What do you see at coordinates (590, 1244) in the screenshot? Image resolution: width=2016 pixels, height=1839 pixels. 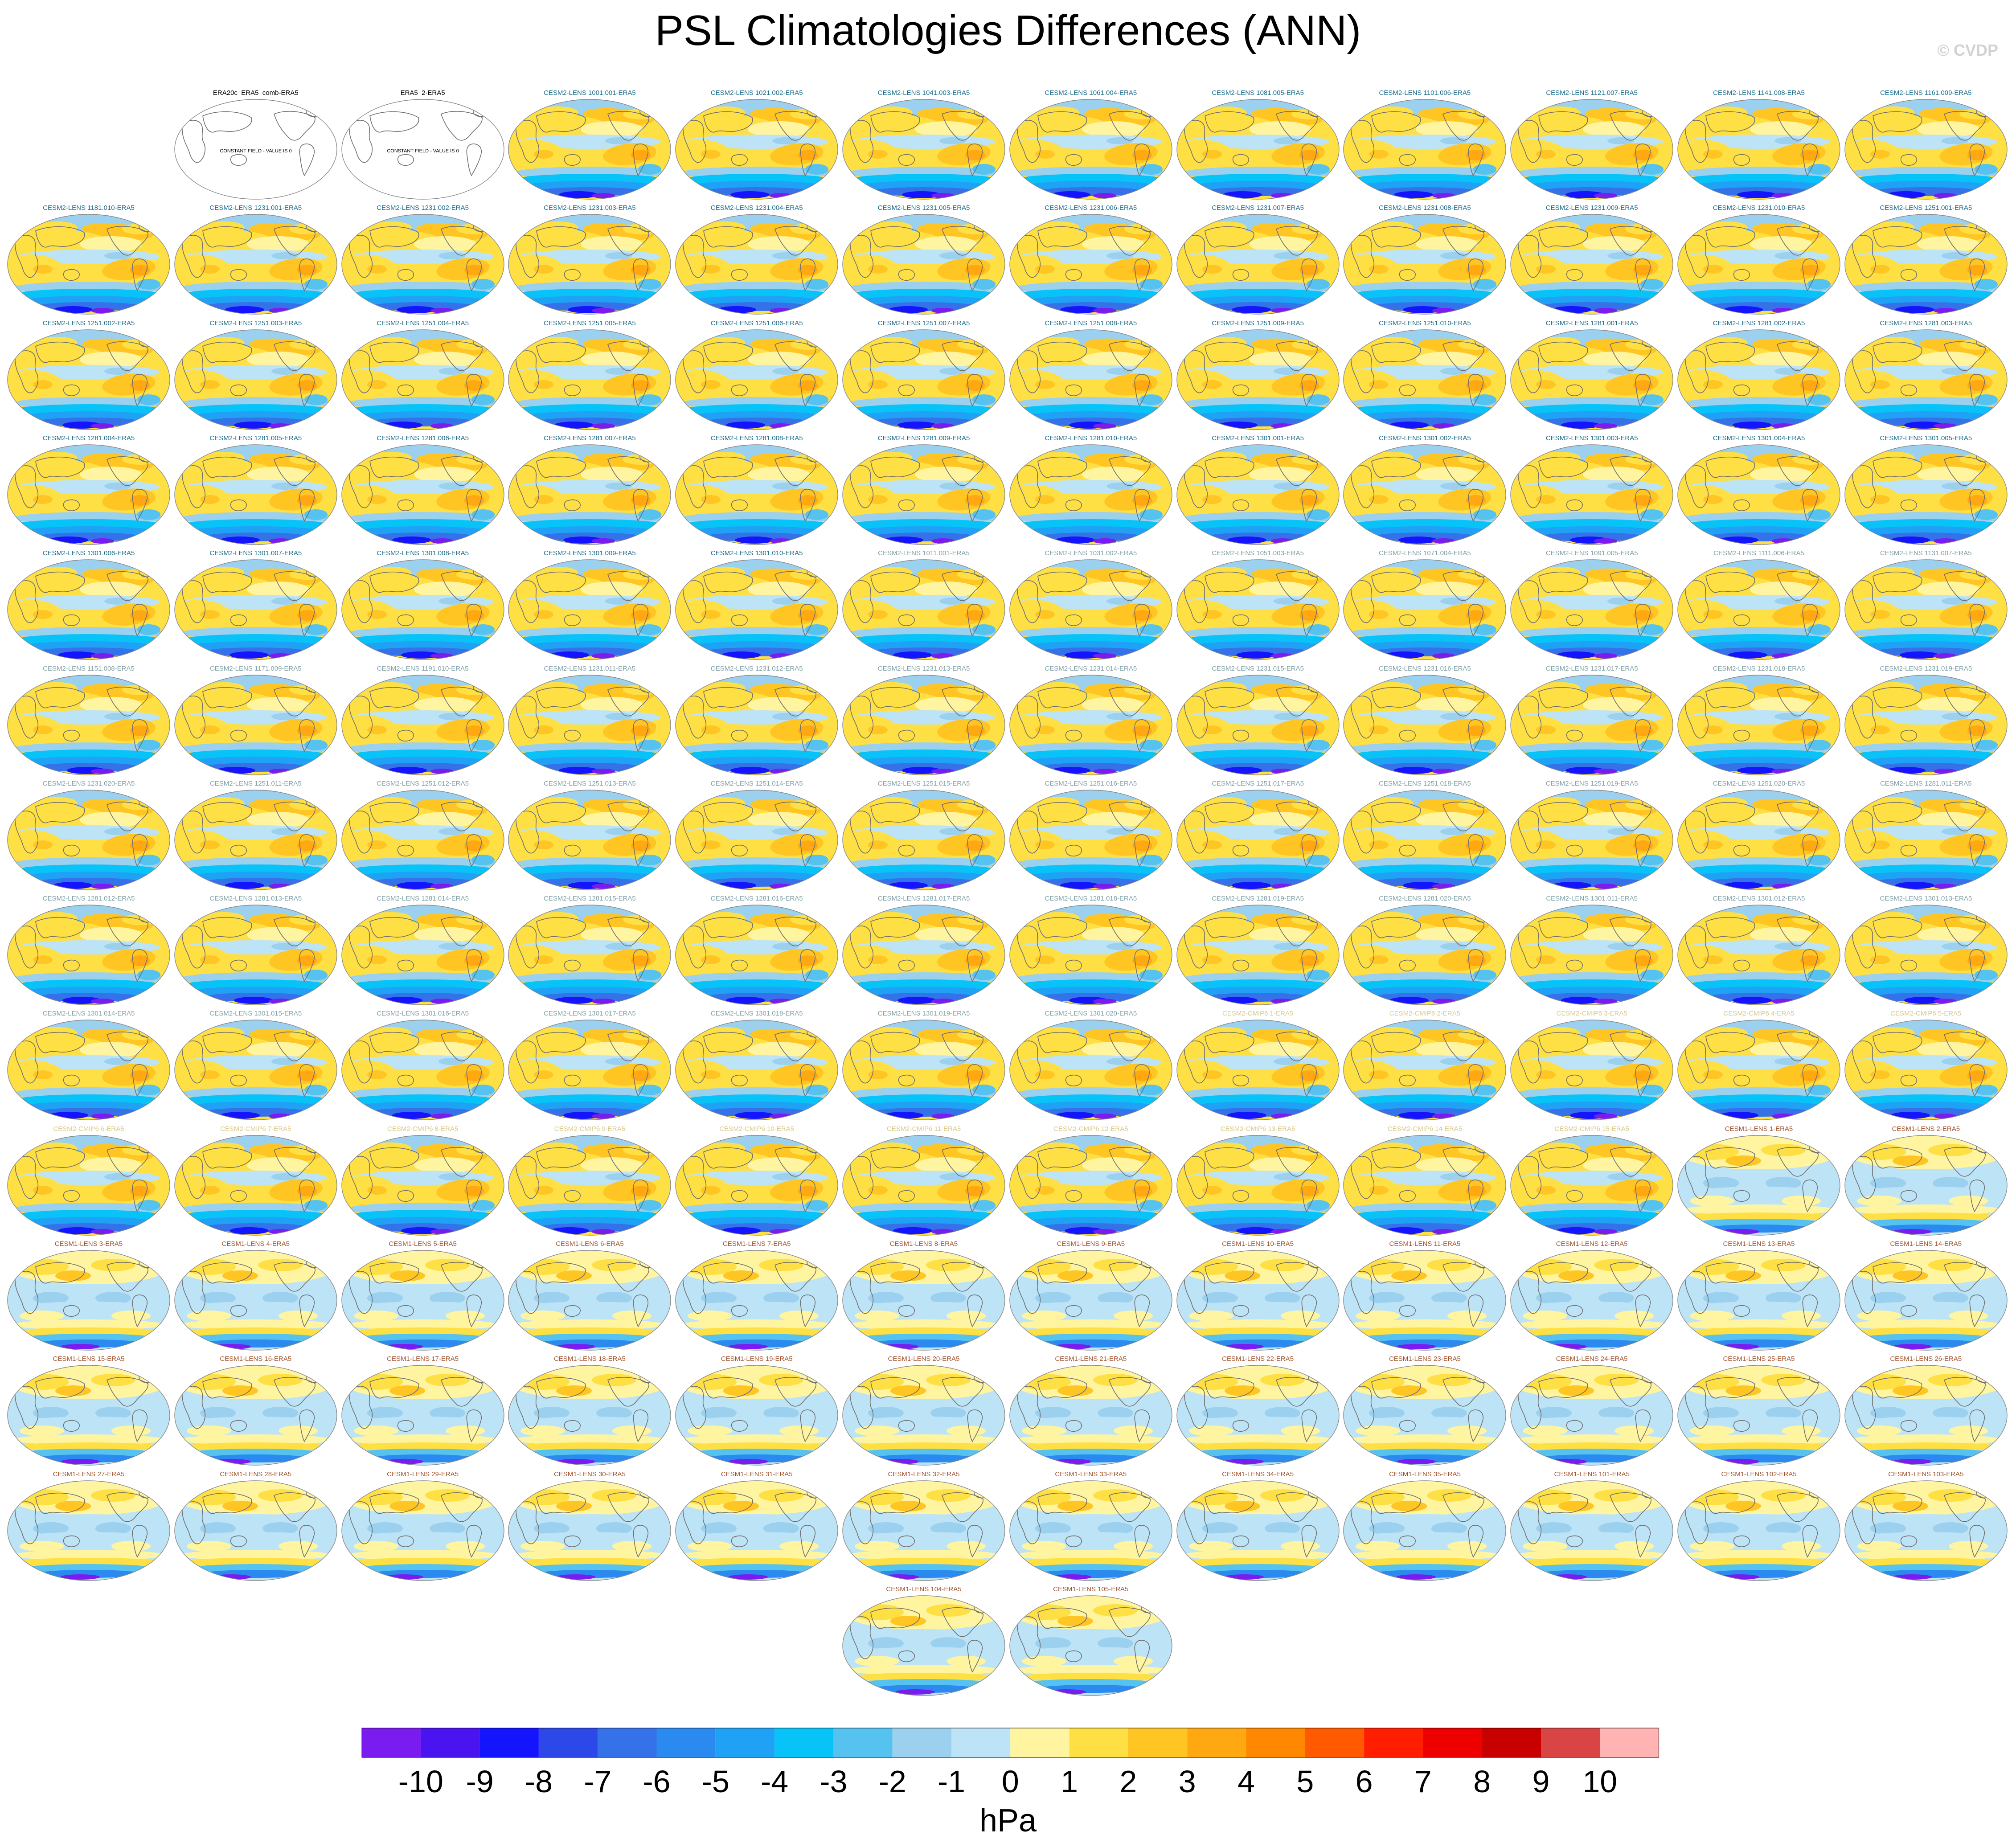 I see `panel-title: CESM1-LENS 6-ERA5` at bounding box center [590, 1244].